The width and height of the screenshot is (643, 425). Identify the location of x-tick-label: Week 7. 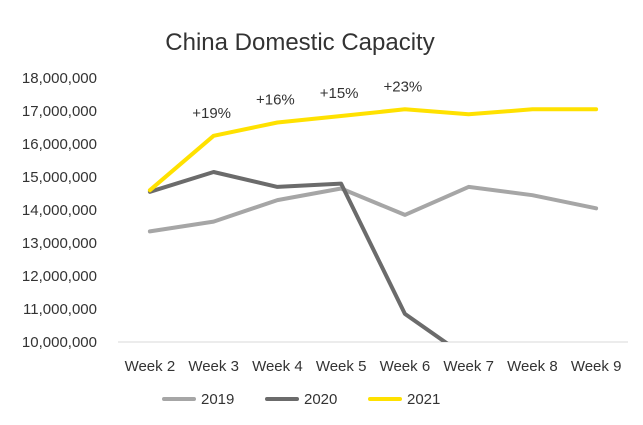
(468, 366).